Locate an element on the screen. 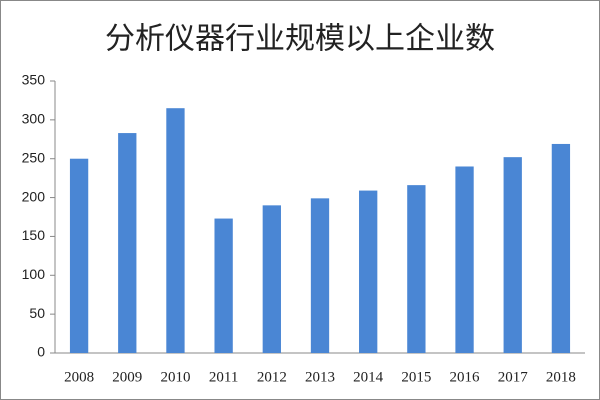 Image resolution: width=600 pixels, height=400 pixels. y-tick-label: 250 is located at coordinates (34, 157).